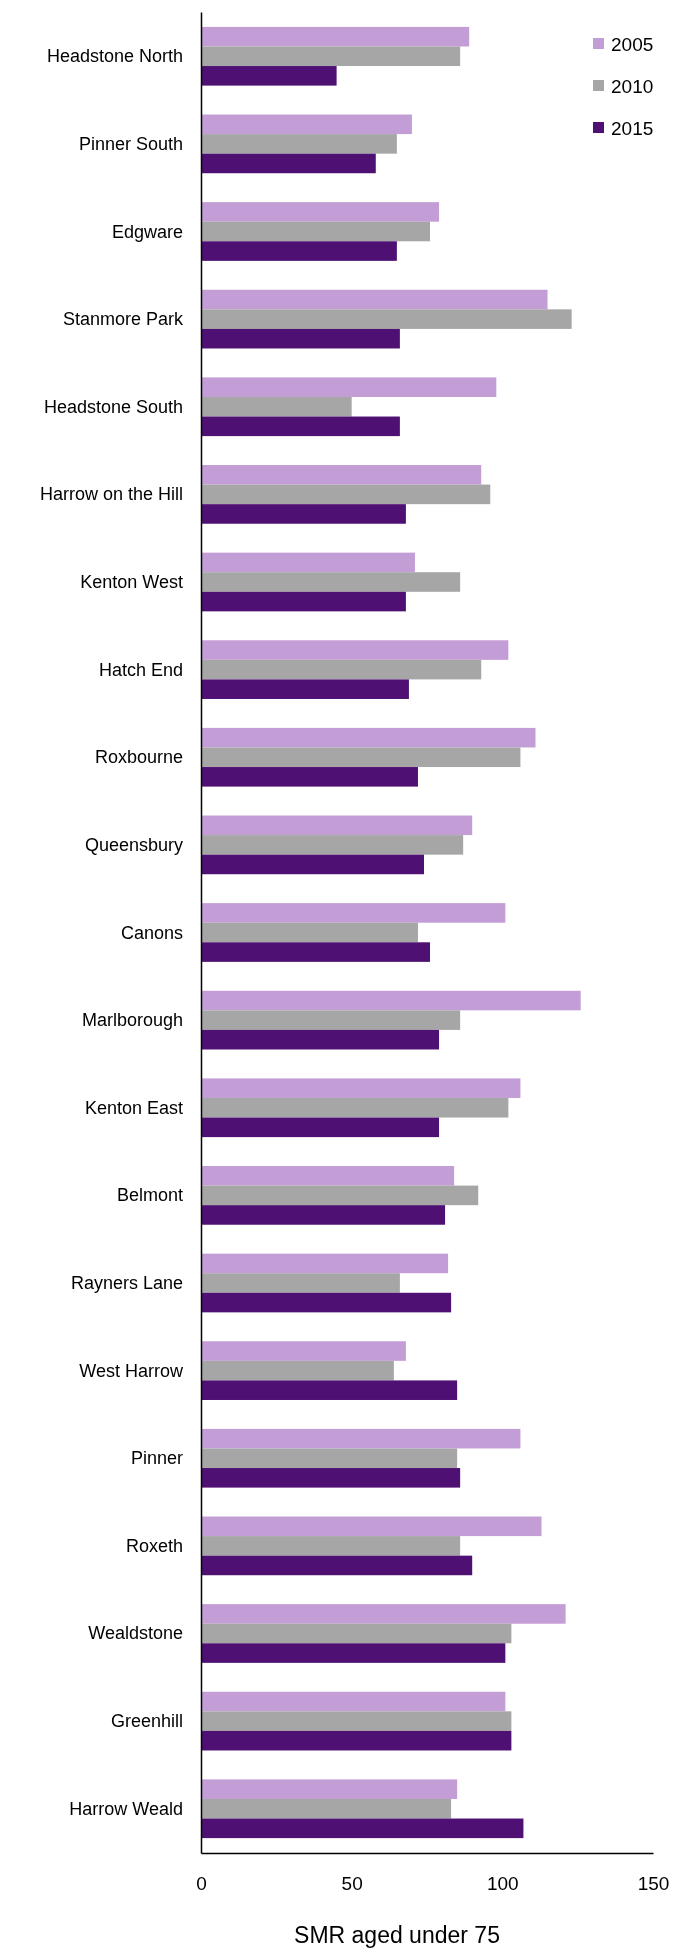 The height and width of the screenshot is (1957, 675). I want to click on y-tick-label: Wealdstone, so click(135, 1633).